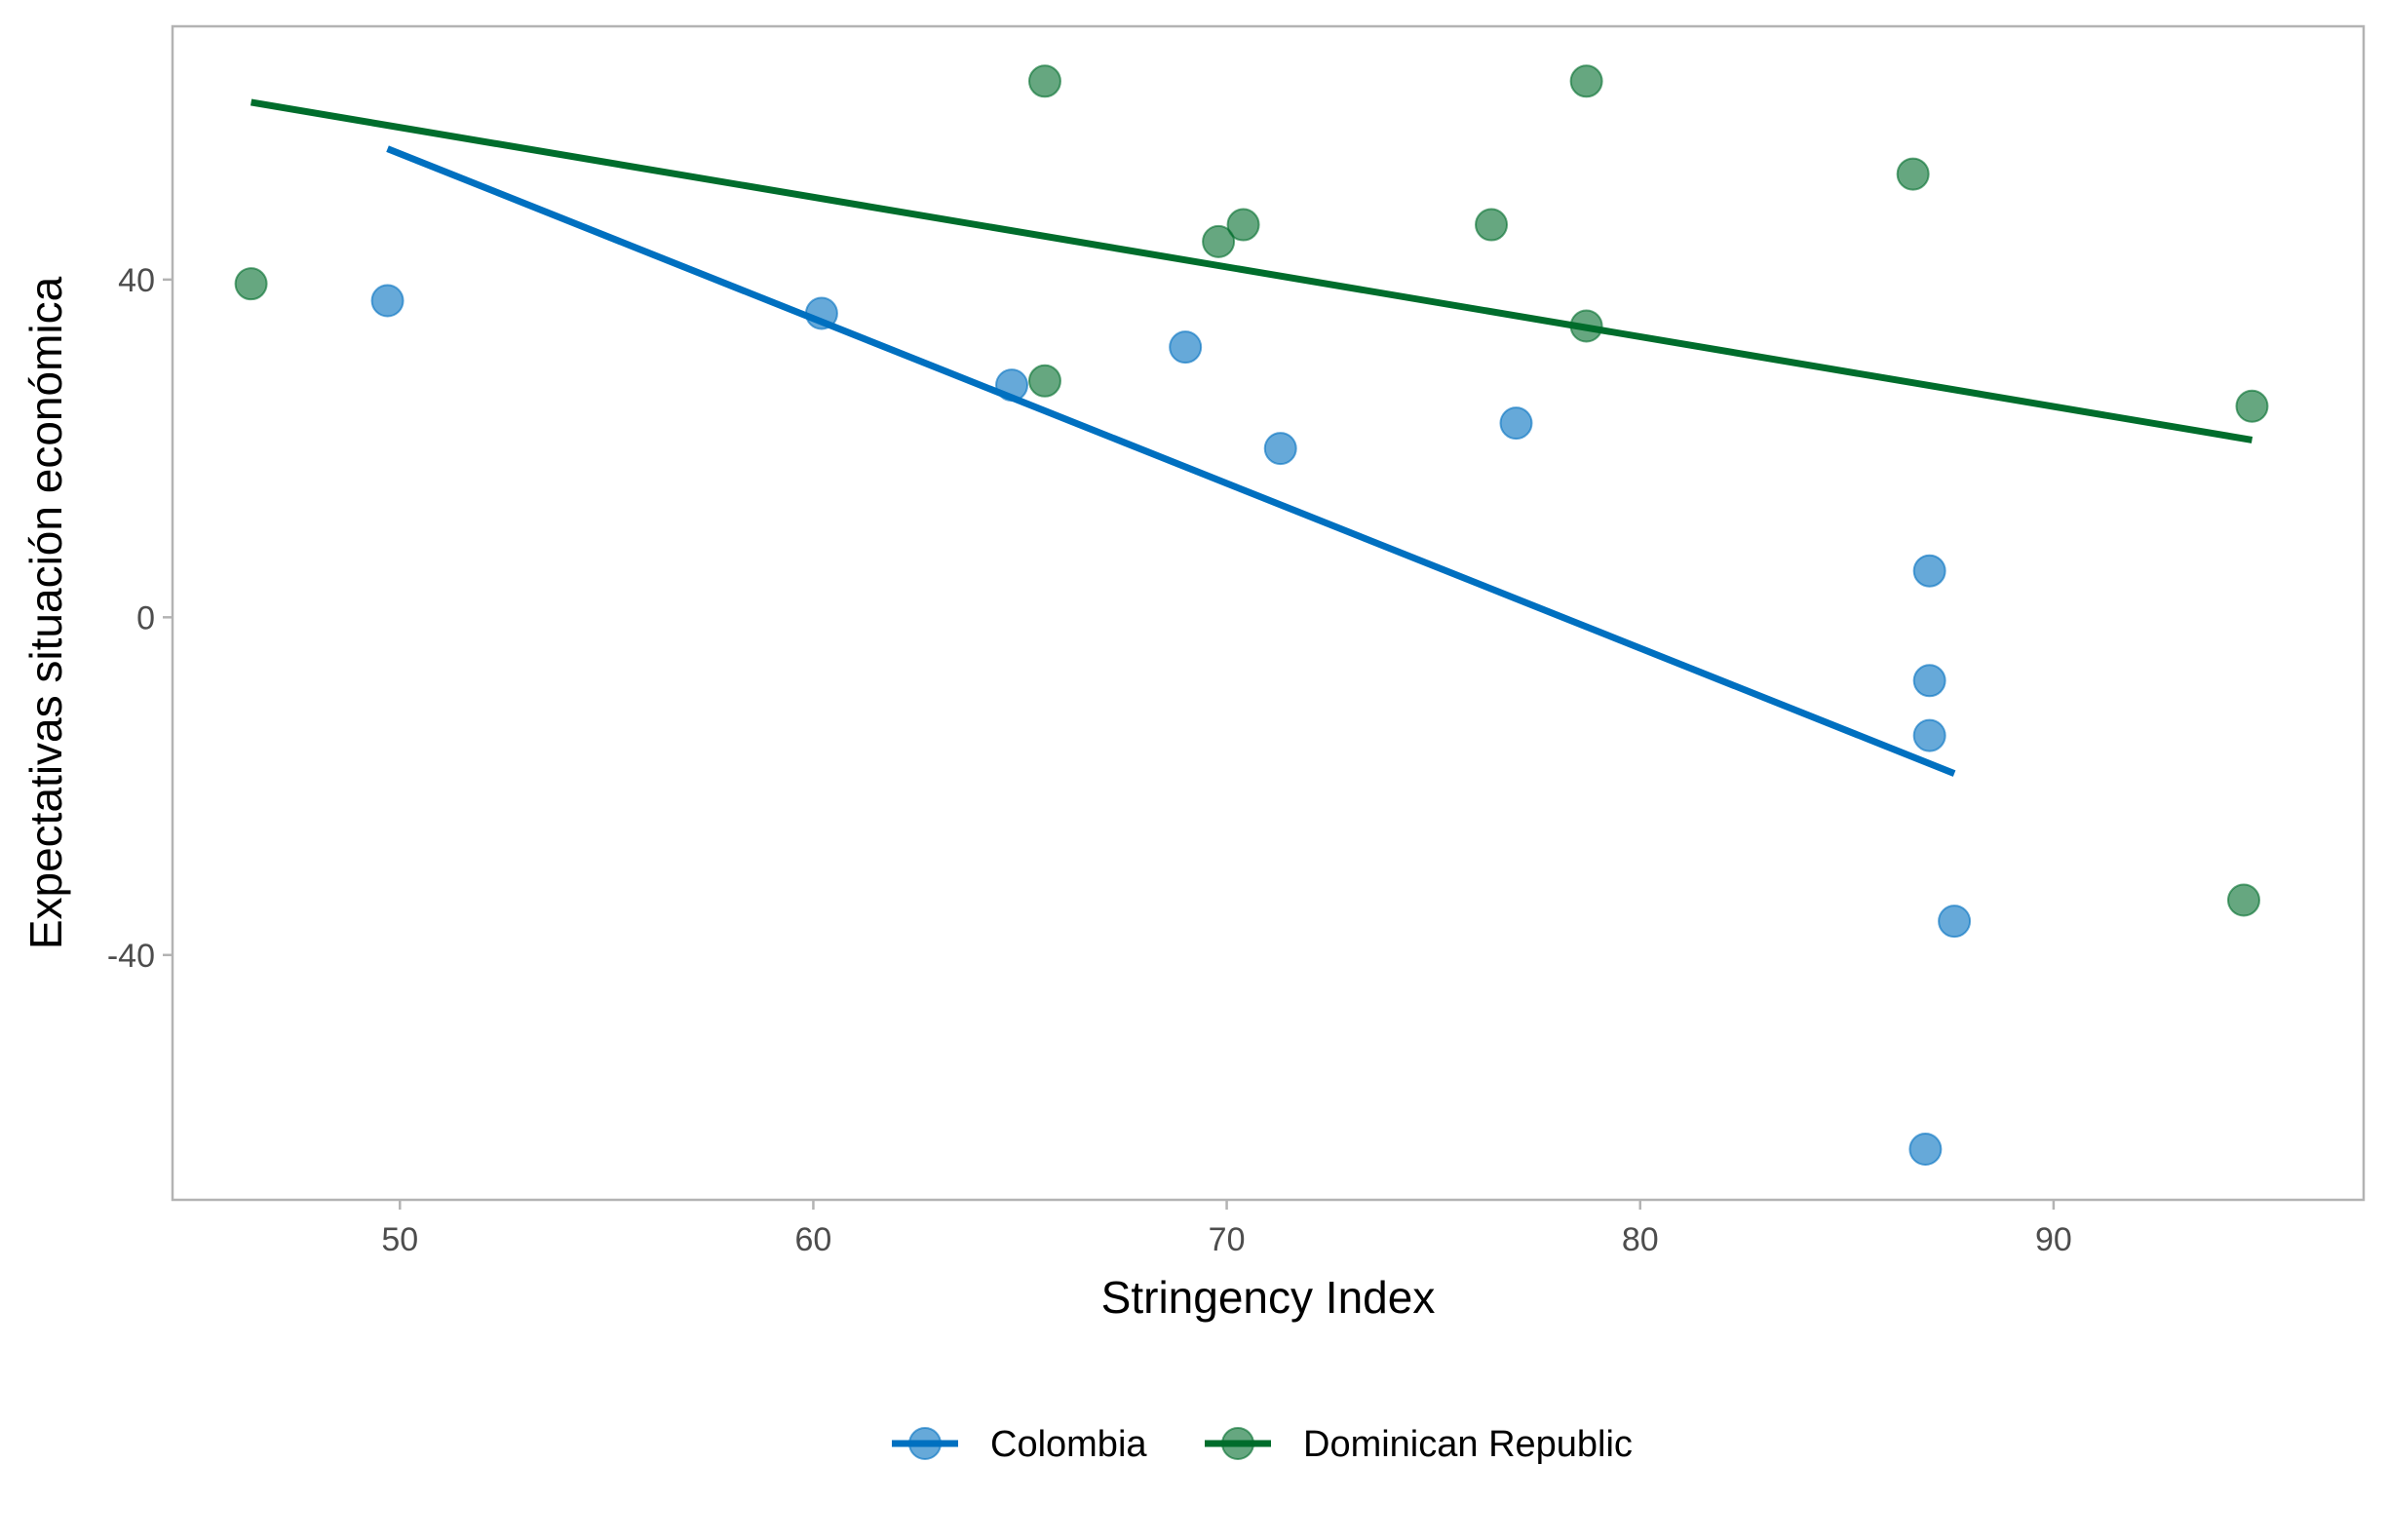 The image size is (2388, 1540). I want to click on y-tick-label: 40, so click(136, 280).